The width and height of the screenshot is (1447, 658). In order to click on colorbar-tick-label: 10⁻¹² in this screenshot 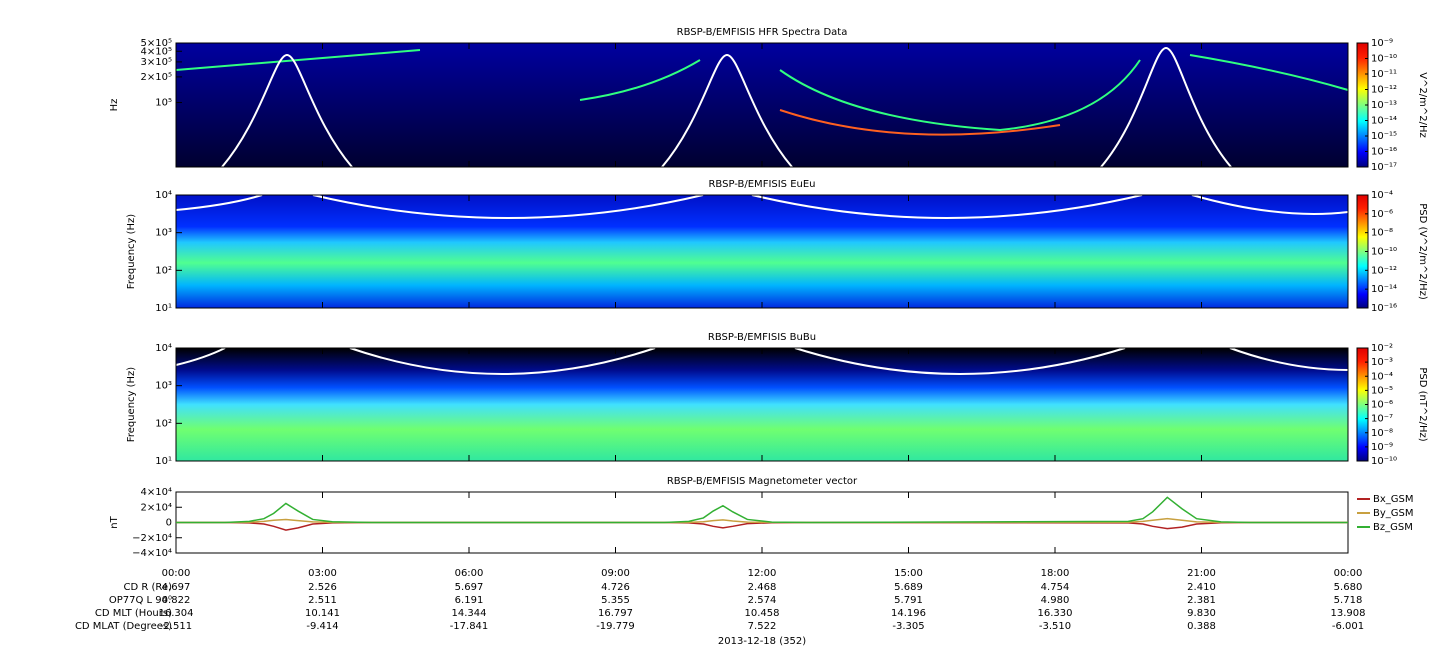, I will do `click(1384, 270)`.